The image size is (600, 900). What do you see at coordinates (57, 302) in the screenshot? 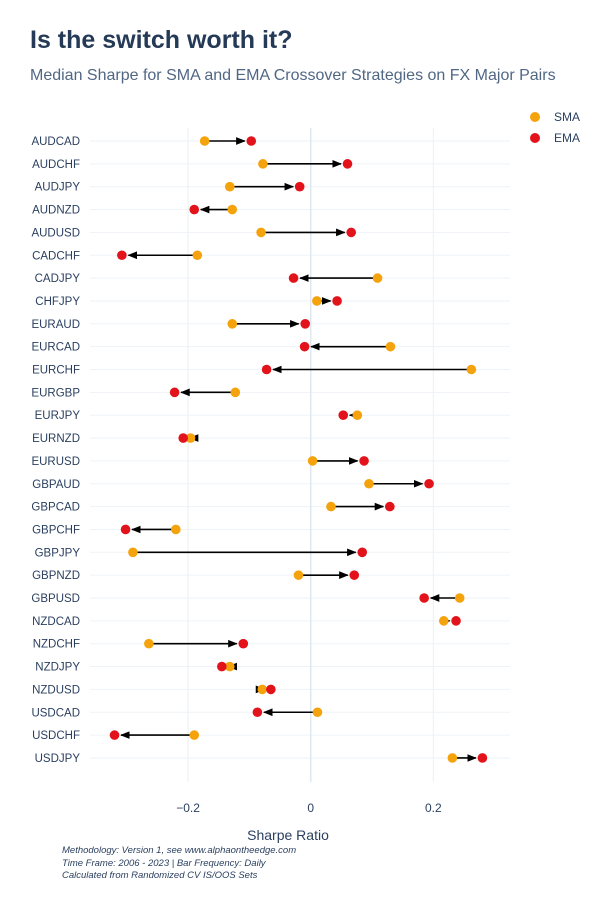
I see `y-tick-label: CHFJPY` at bounding box center [57, 302].